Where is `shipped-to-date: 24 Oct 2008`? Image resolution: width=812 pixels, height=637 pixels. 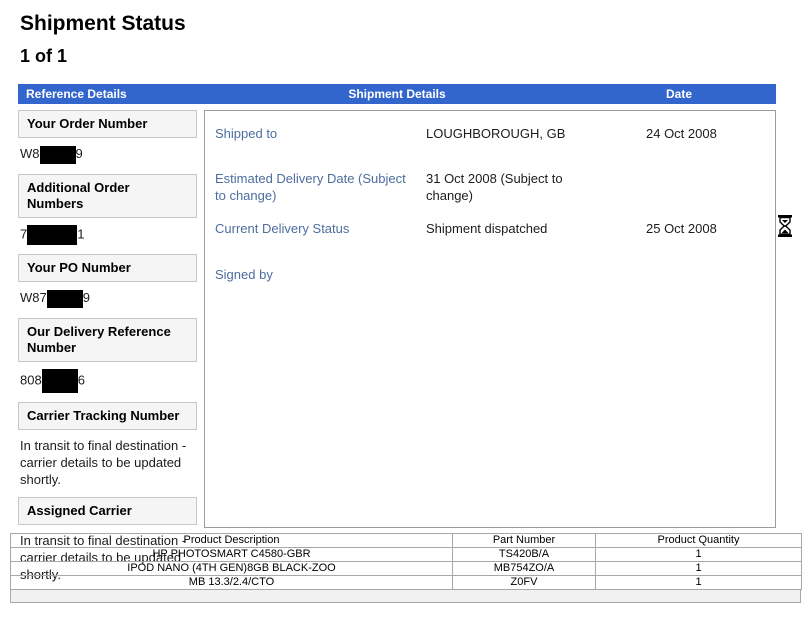
shipped-to-date: 24 Oct 2008 is located at coordinates (681, 133).